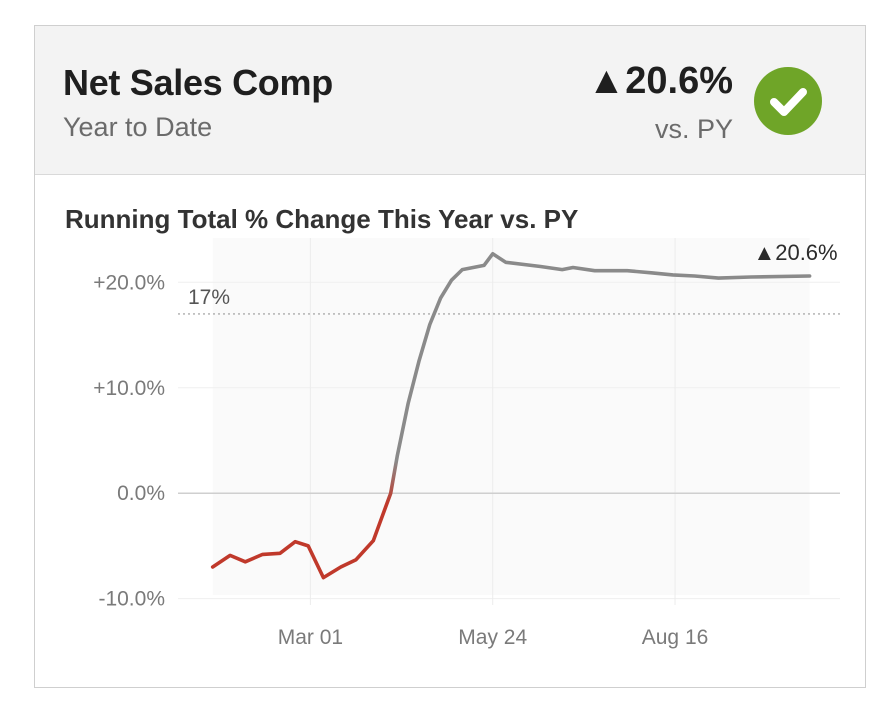 This screenshot has width=870, height=708. Describe the element at coordinates (198, 82) in the screenshot. I see `card-title: Net Sales Comp` at that location.